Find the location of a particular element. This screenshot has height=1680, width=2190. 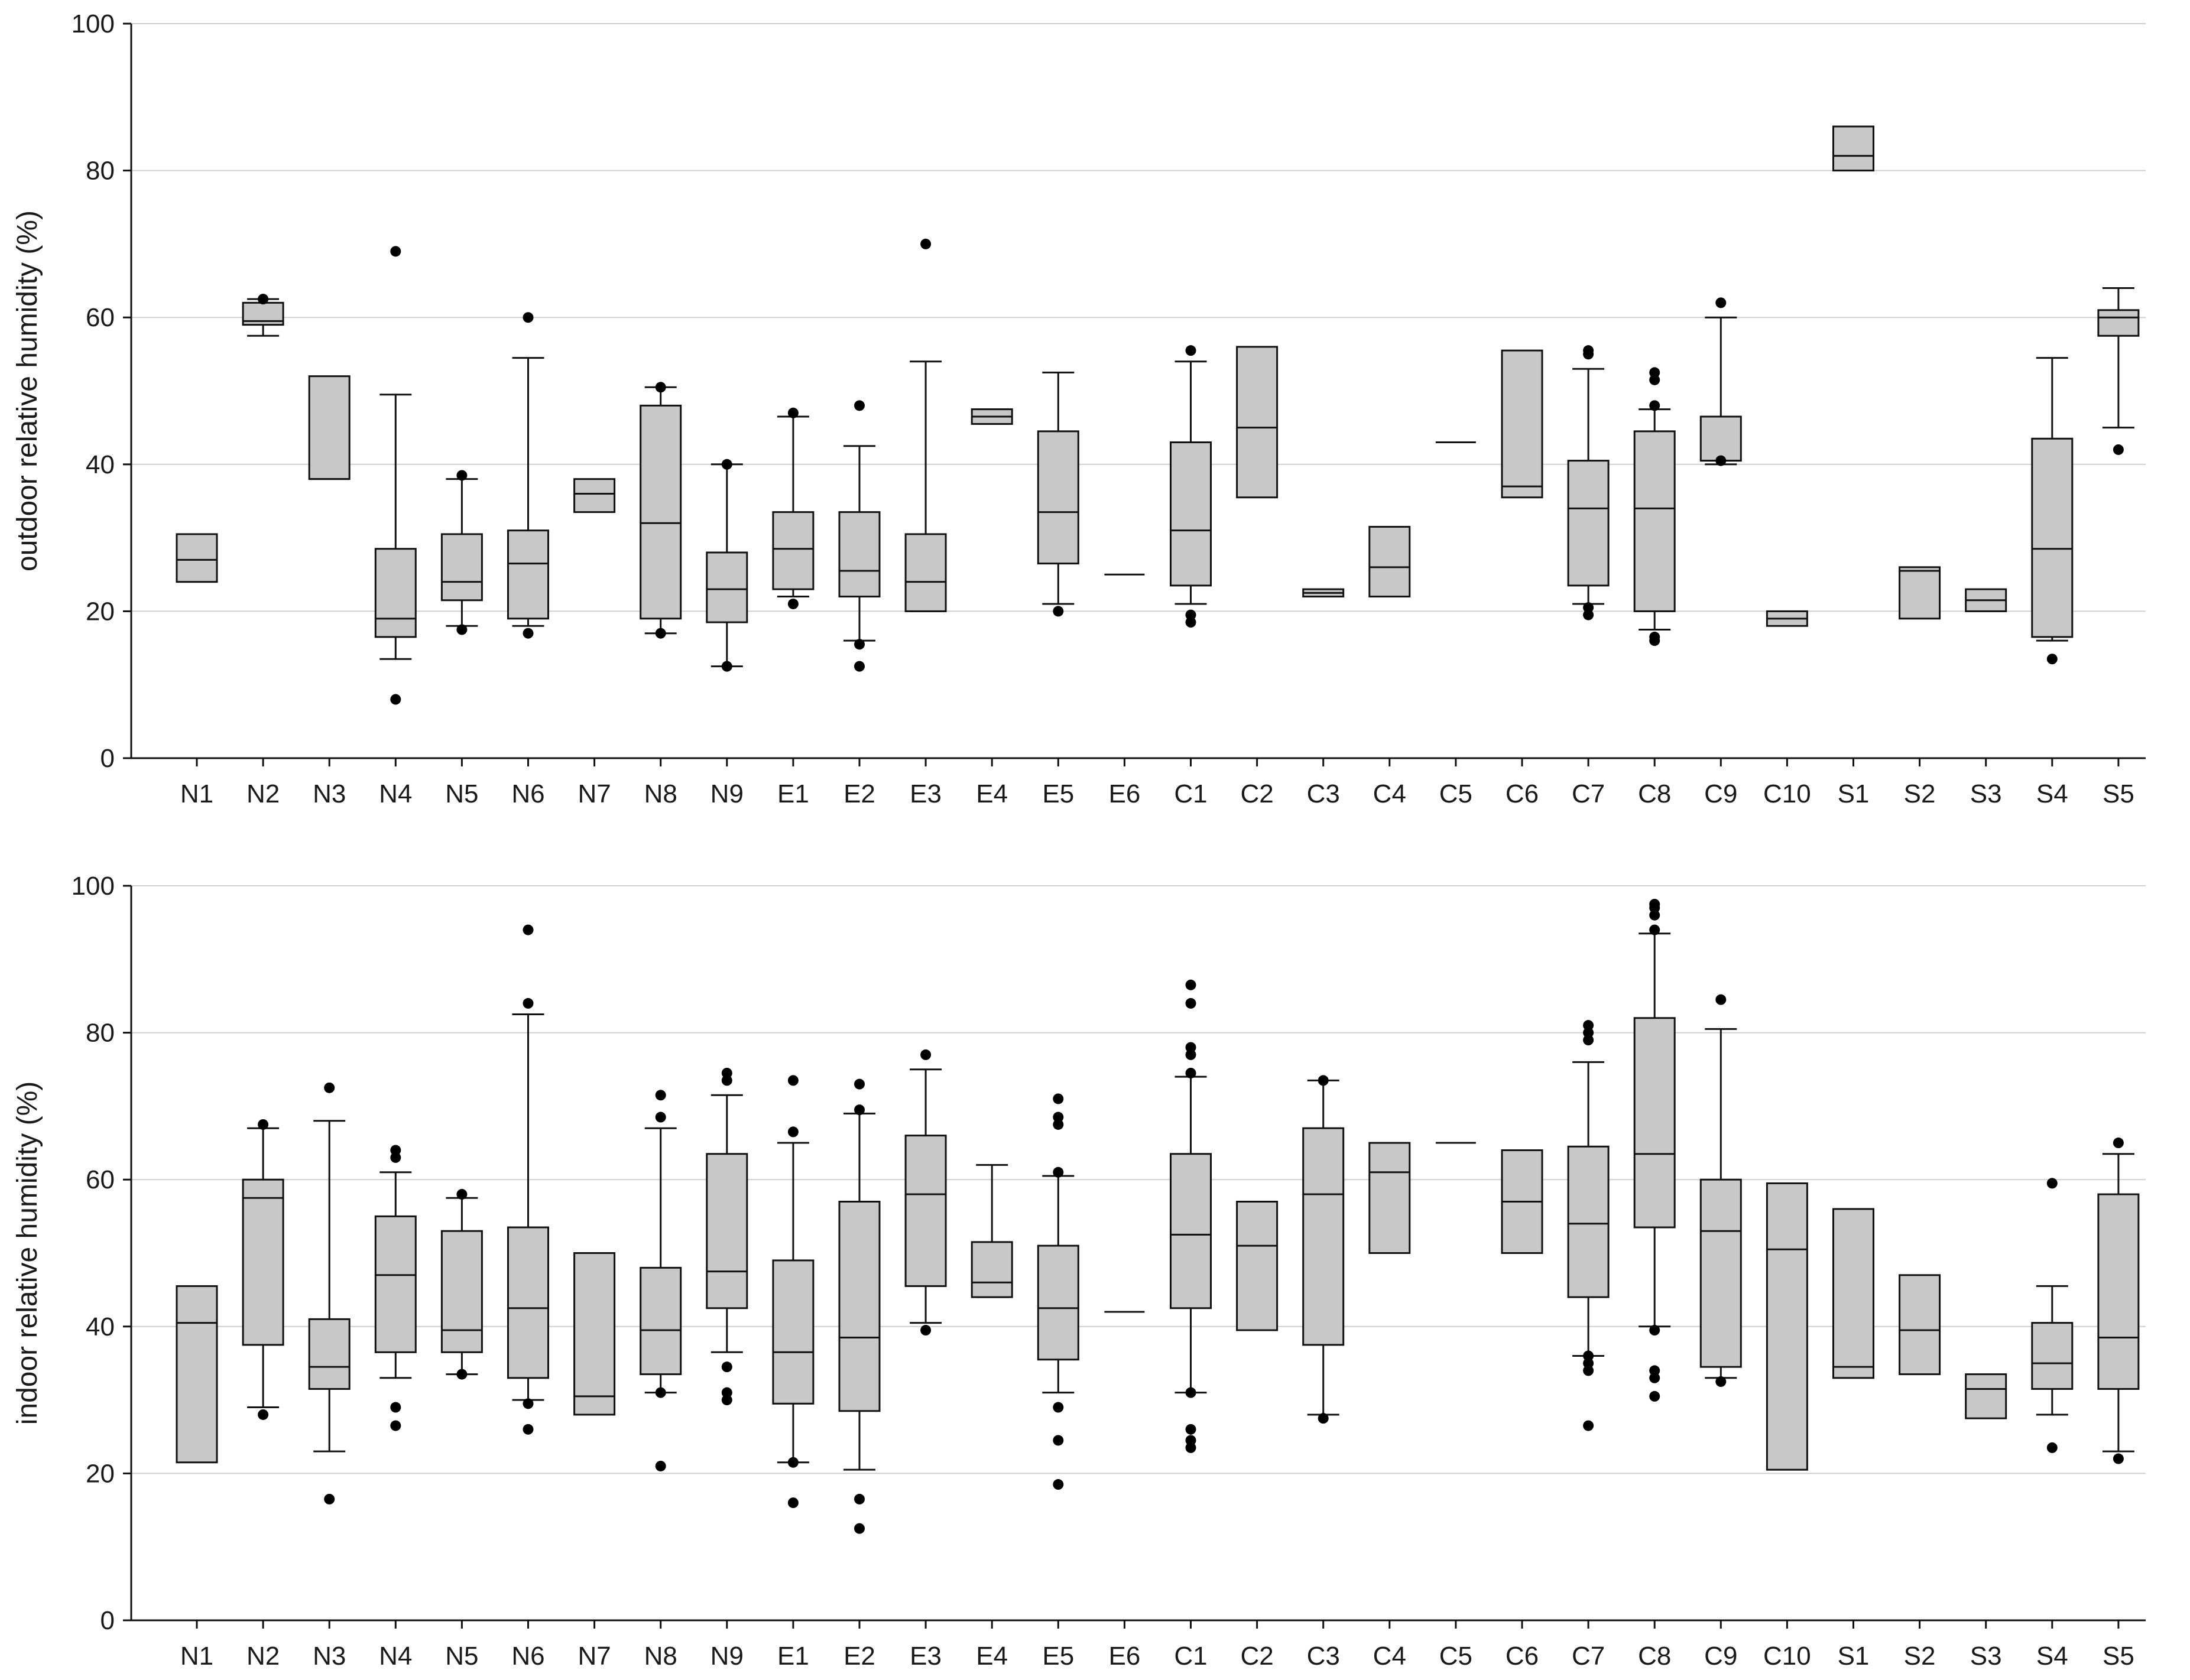

box-e2 is located at coordinates (860, 536).